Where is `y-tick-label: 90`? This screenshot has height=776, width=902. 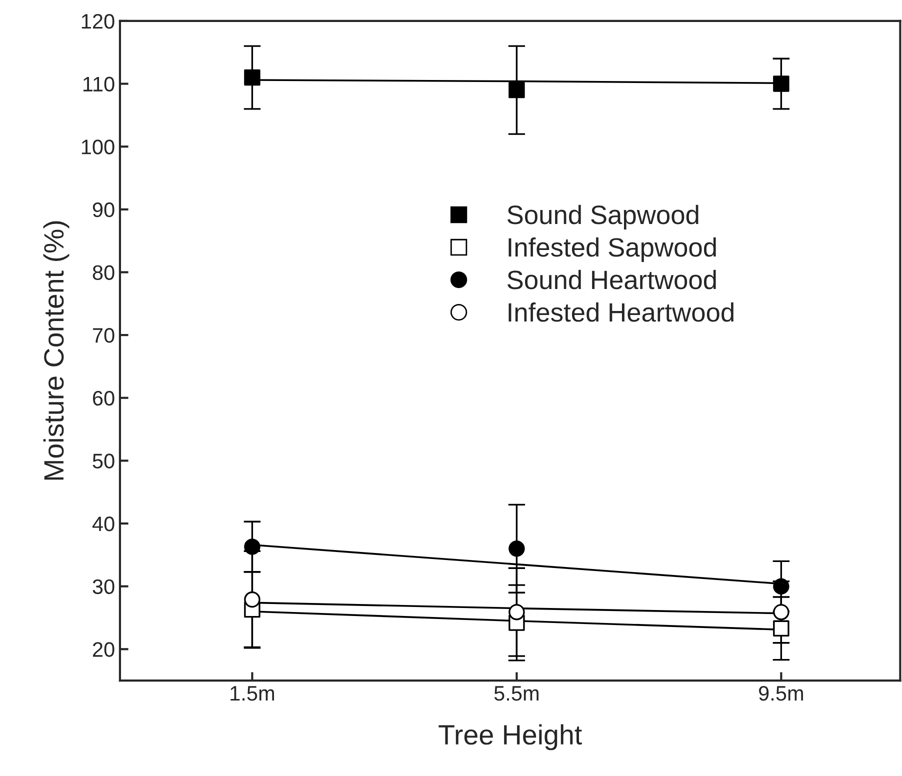 y-tick-label: 90 is located at coordinates (103, 210).